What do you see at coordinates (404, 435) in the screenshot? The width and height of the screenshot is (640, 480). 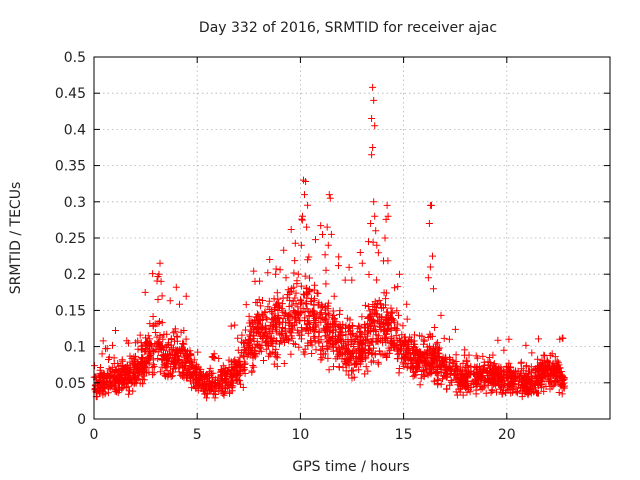 I see `x-tick-label: 15` at bounding box center [404, 435].